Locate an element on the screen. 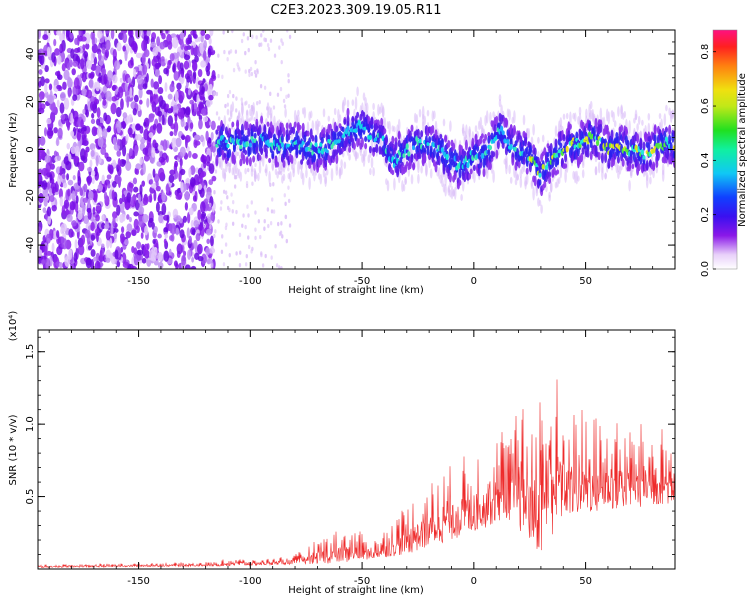 This screenshot has height=600, width=750. spectrogram-ylabel: Frequency (Hz) is located at coordinates (13, 150).